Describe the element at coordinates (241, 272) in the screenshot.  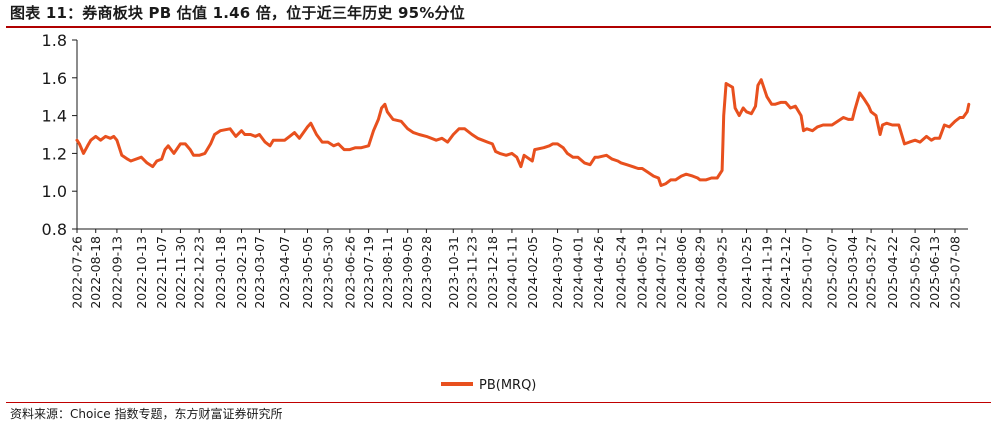
I see `x-tick-label: 2023-02-13` at that location.